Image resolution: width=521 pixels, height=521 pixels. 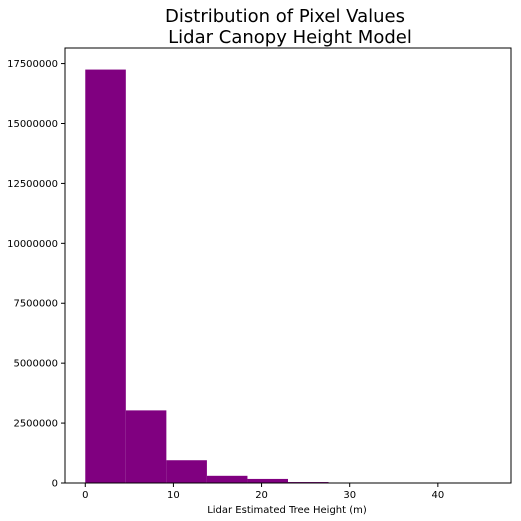 What do you see at coordinates (32, 124) in the screenshot?
I see `y-tick-label-6: 15000000` at bounding box center [32, 124].